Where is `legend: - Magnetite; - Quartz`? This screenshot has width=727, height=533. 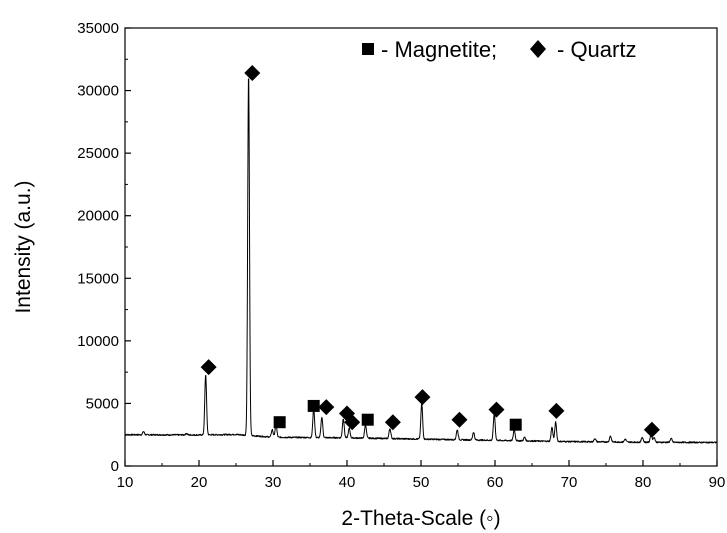 legend: - Magnetite; - Quartz is located at coordinates (499, 49).